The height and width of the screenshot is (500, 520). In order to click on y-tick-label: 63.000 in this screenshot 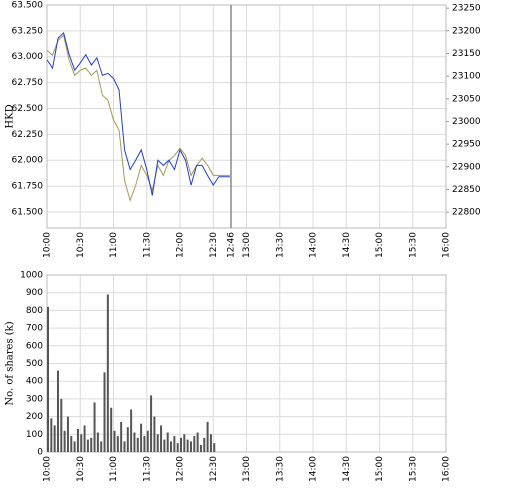, I will do `click(28, 57)`.